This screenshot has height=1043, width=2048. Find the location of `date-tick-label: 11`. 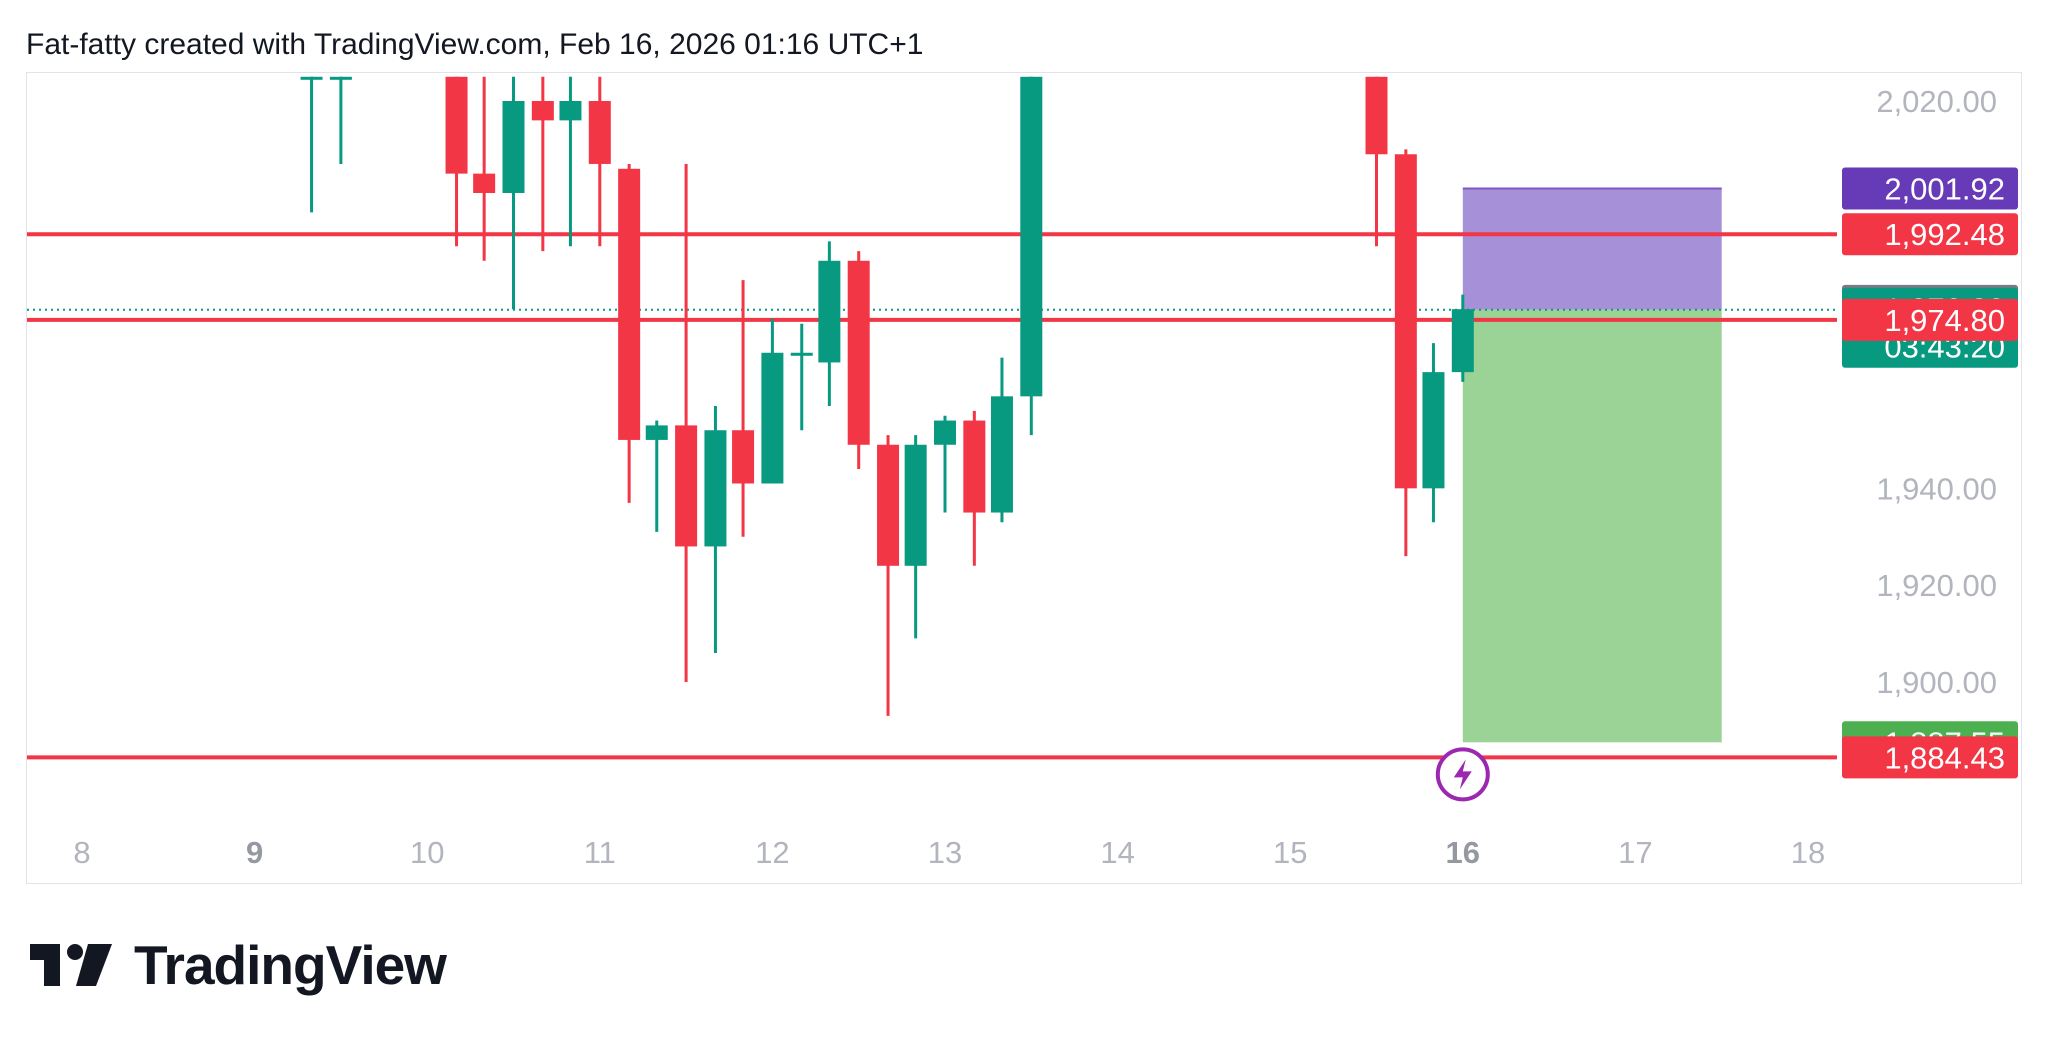

date-tick-label: 11 is located at coordinates (600, 852).